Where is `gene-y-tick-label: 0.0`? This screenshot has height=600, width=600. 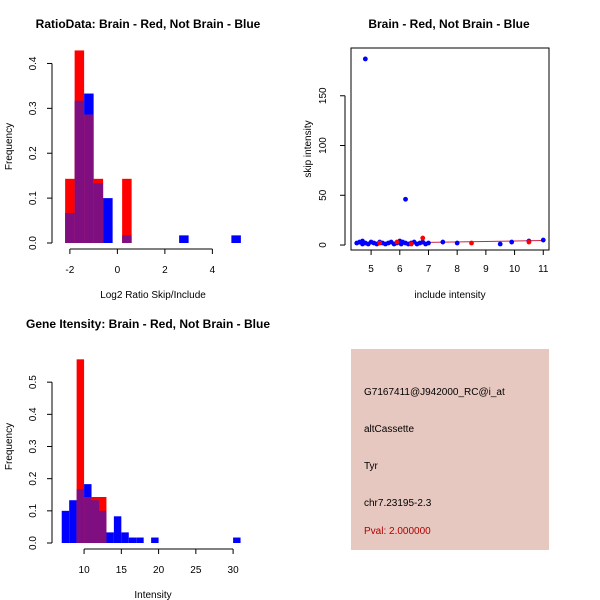 gene-y-tick-label: 0.0 is located at coordinates (33, 543).